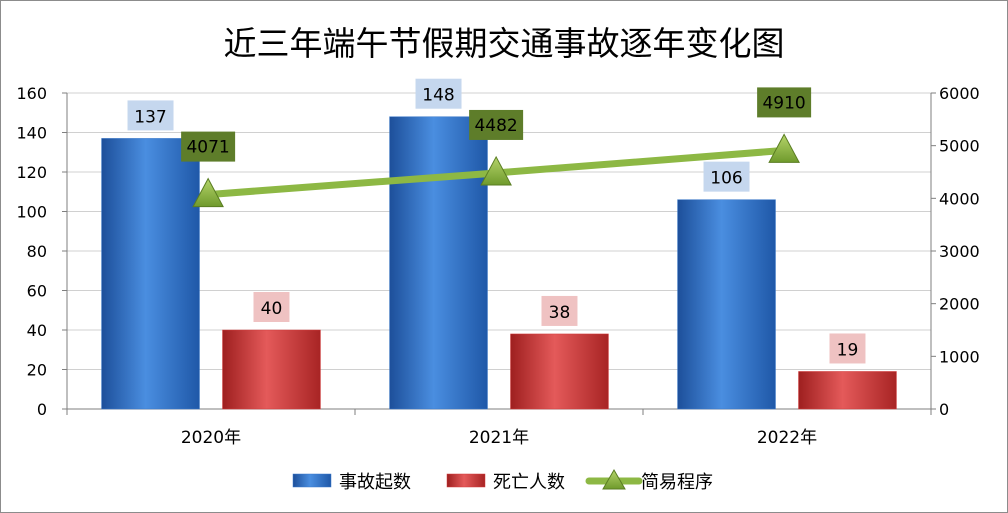 This screenshot has width=1008, height=513. What do you see at coordinates (499, 438) in the screenshot?
I see `x-tick-label: 2021年` at bounding box center [499, 438].